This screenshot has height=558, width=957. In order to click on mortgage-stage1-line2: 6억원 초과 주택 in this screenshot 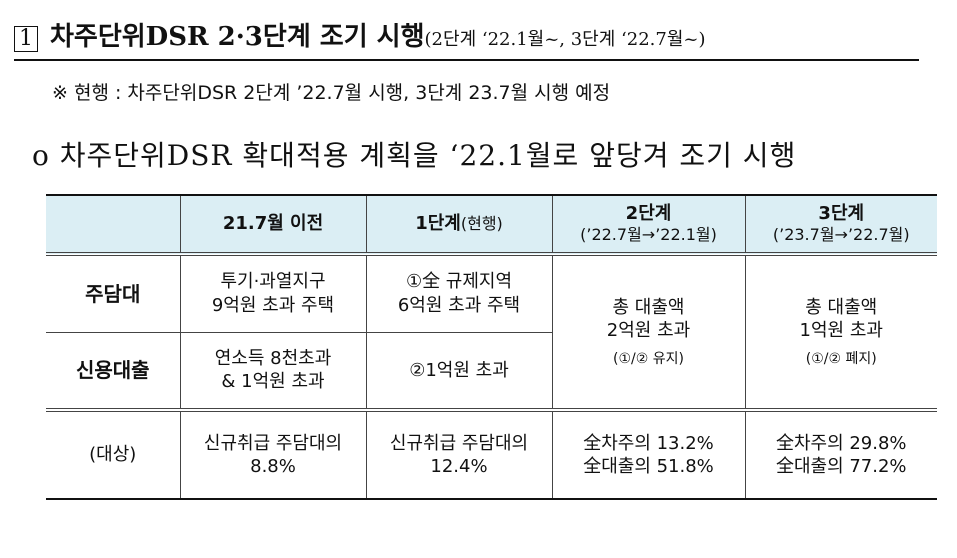, I will do `click(459, 305)`.